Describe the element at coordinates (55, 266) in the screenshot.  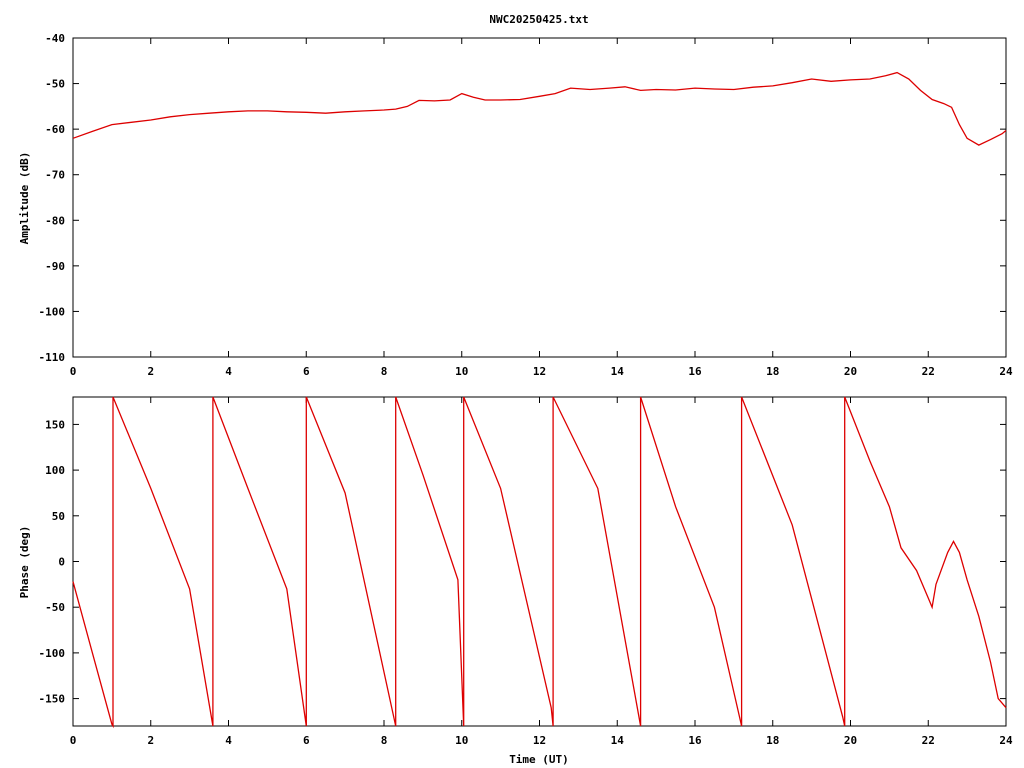
I see `amplitude-y-tick-label: -90` at that location.